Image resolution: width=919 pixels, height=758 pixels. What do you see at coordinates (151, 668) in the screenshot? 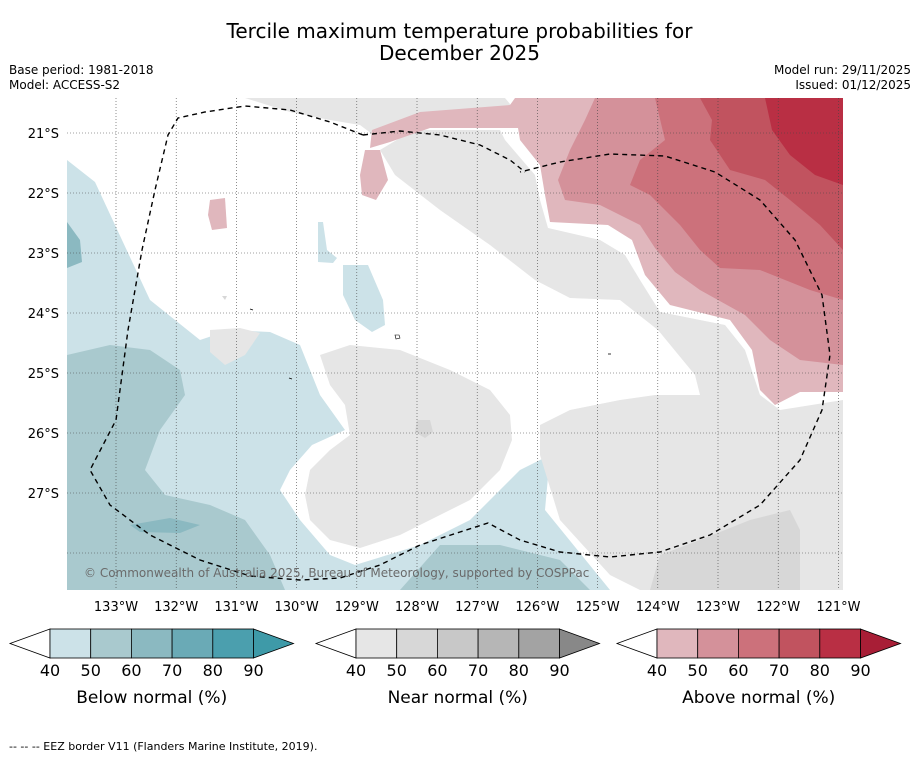
I see `colorbar-below: 40 50 60 70 80 90 Below normal (%)` at bounding box center [151, 668].